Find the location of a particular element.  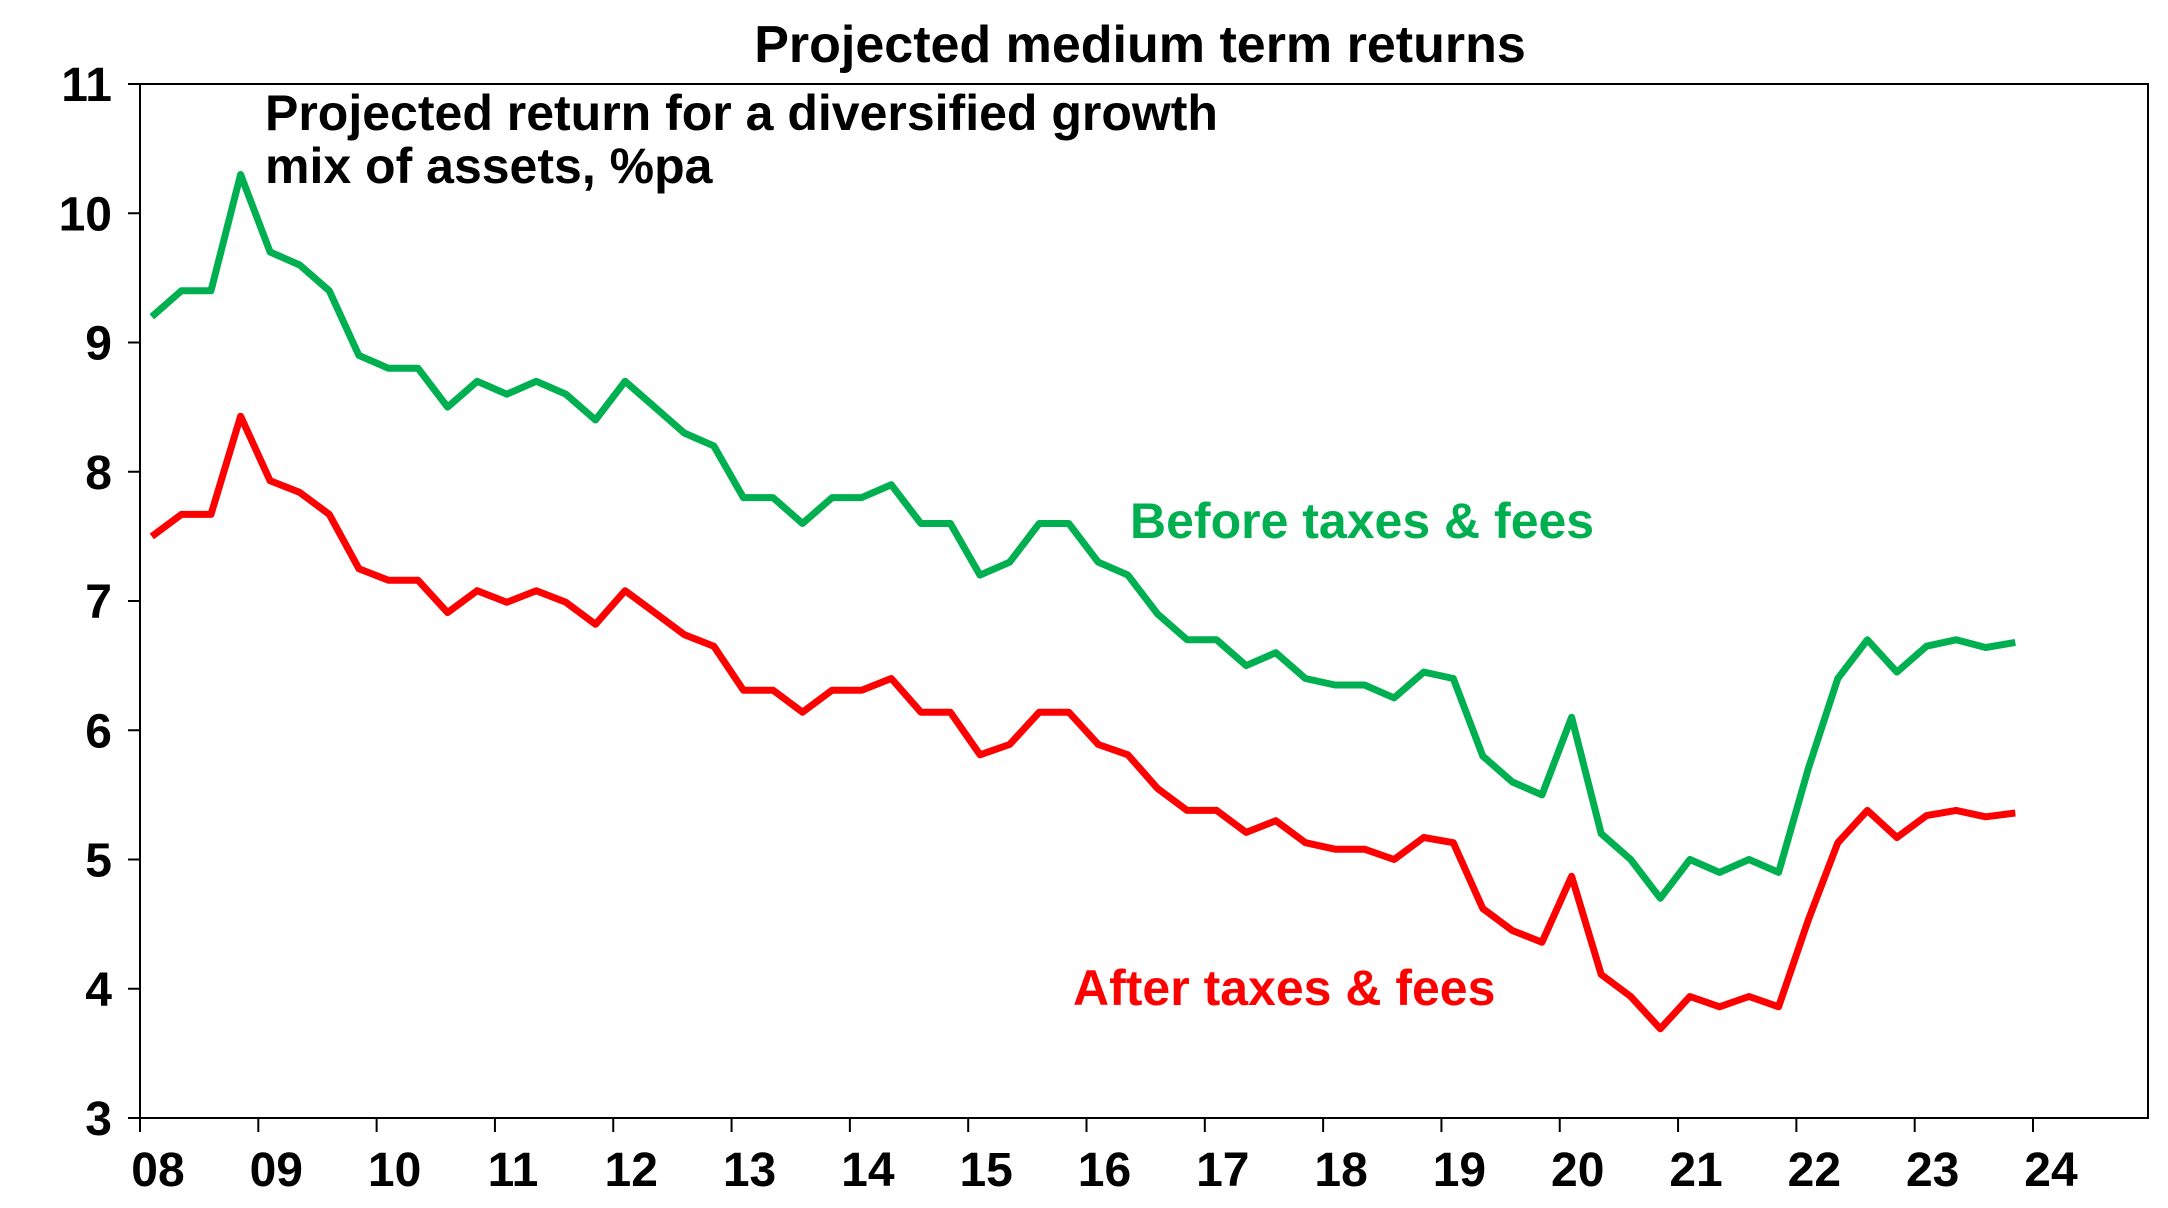

x-tick-label: 15 is located at coordinates (985, 1170).